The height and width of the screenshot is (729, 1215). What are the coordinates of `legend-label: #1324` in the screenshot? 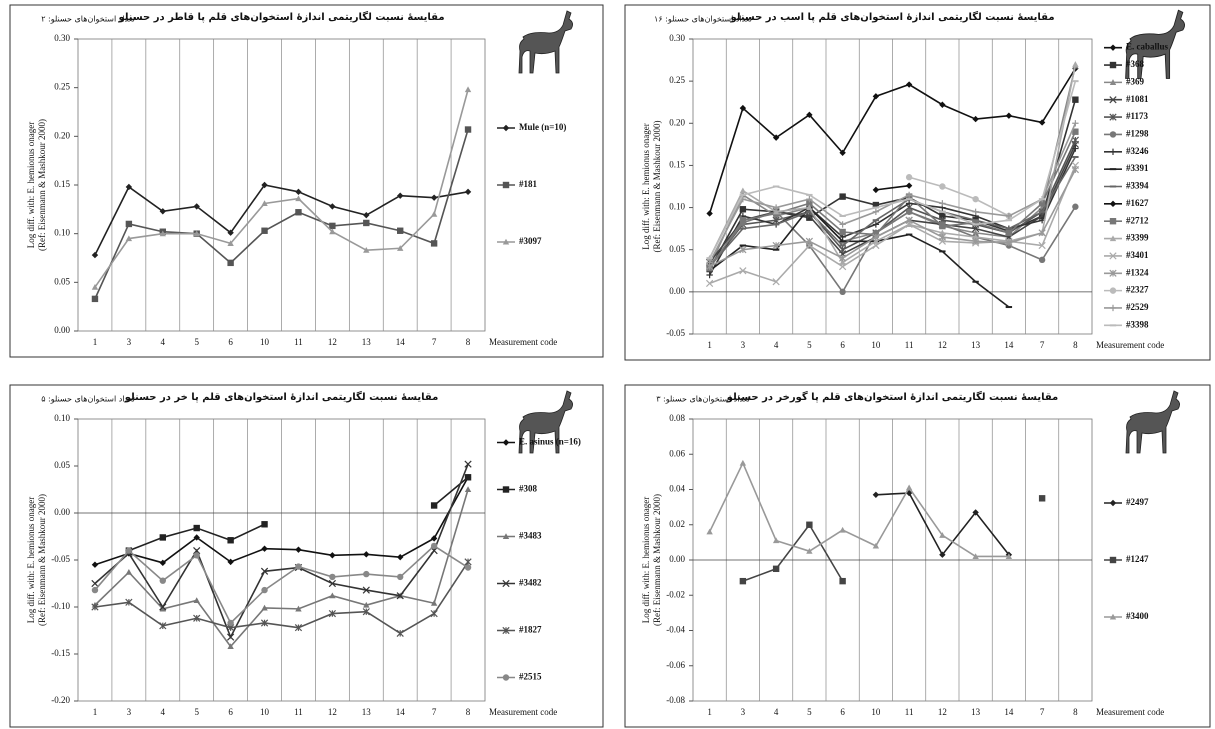 It's located at (1137, 272).